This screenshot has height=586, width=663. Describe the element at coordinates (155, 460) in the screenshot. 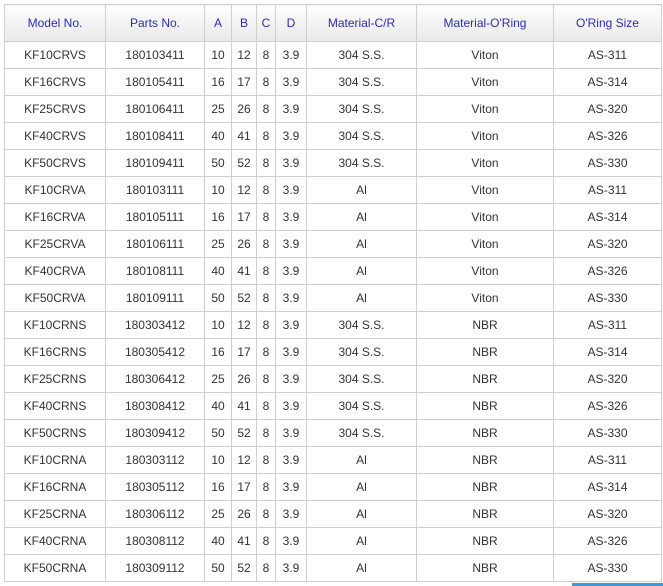

I see `cell-parts-no: 180303112` at that location.